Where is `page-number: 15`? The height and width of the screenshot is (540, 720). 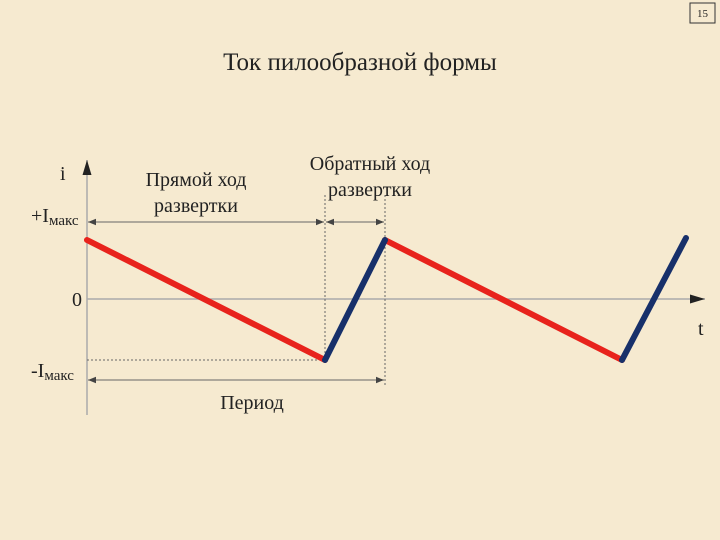
page-number: 15 is located at coordinates (703, 14).